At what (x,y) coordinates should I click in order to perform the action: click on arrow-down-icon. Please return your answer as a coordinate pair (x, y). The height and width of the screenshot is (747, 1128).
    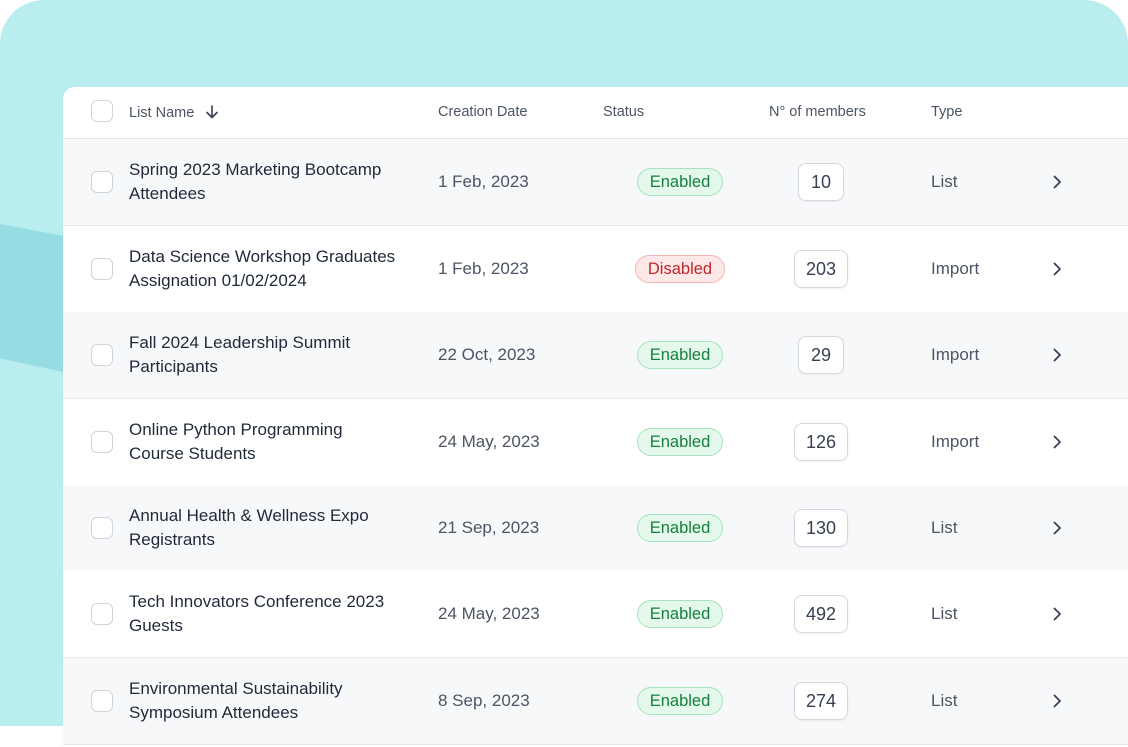
    Looking at the image, I should click on (212, 112).